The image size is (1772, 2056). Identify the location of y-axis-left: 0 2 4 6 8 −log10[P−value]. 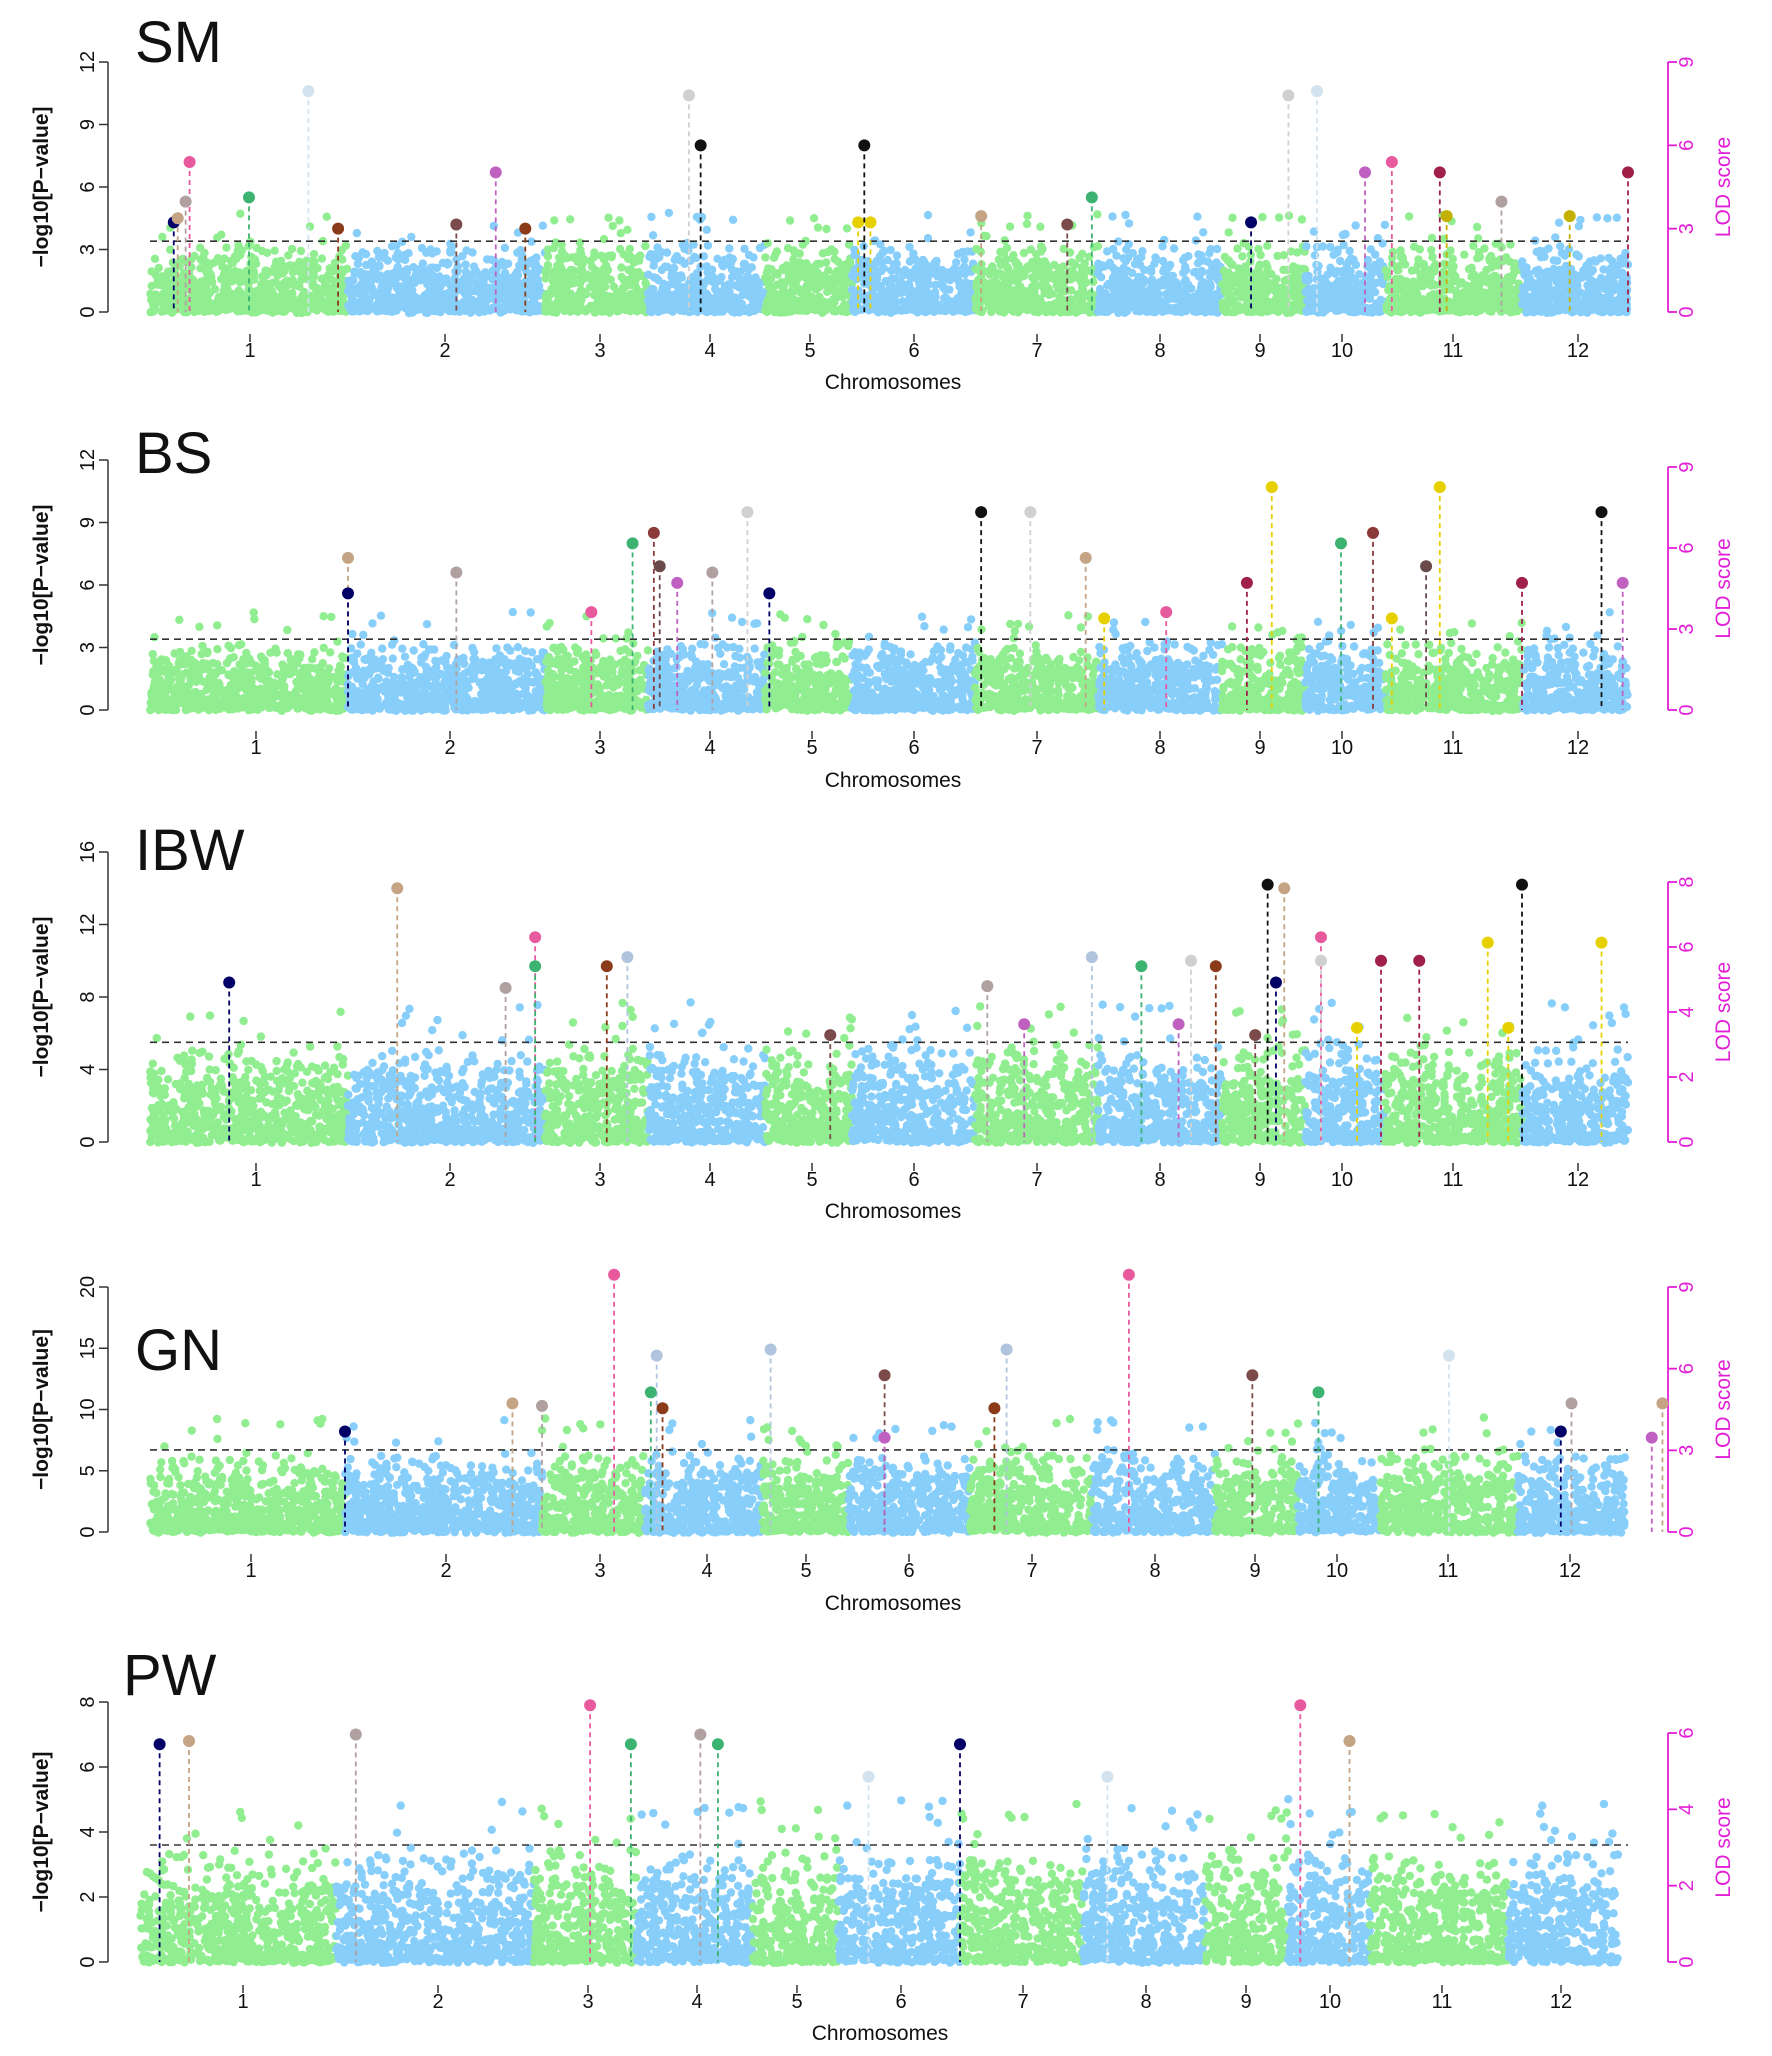
(69, 1832).